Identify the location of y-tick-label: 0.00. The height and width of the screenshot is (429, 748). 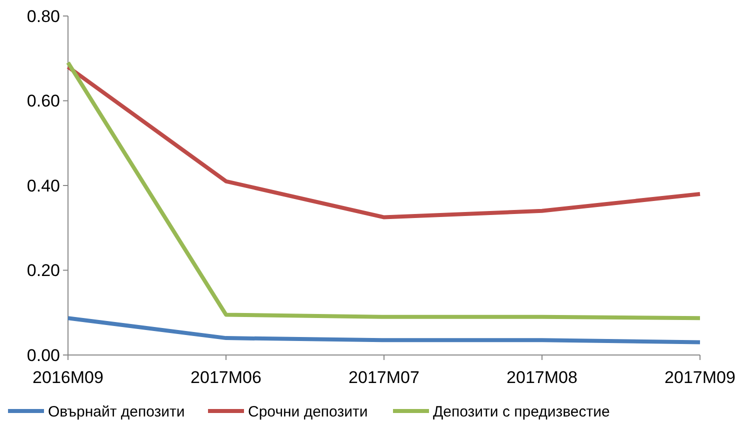
(43, 355).